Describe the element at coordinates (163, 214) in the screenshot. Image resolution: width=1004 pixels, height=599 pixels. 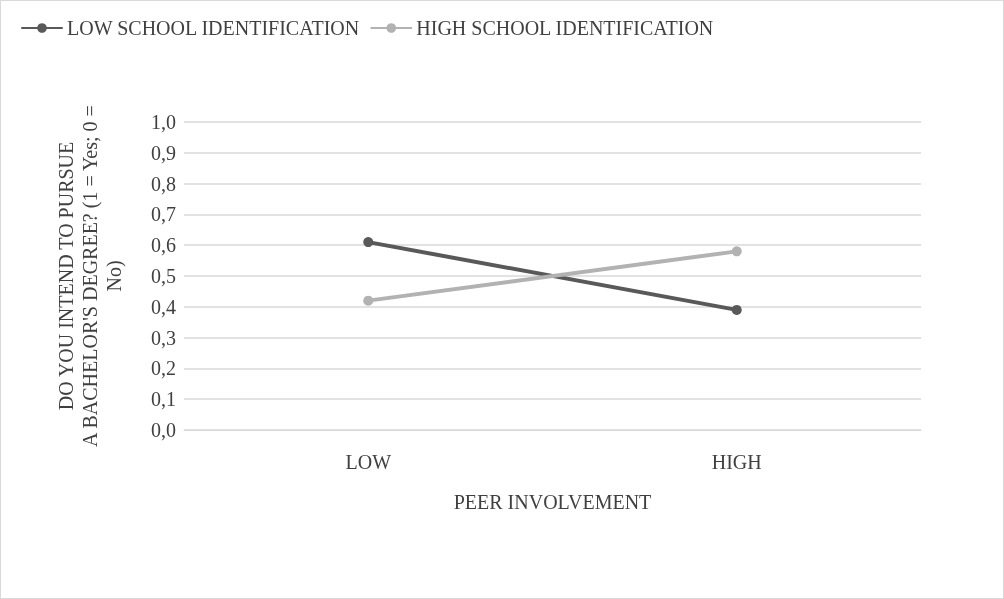
I see `y-tick-label: 0,7` at that location.